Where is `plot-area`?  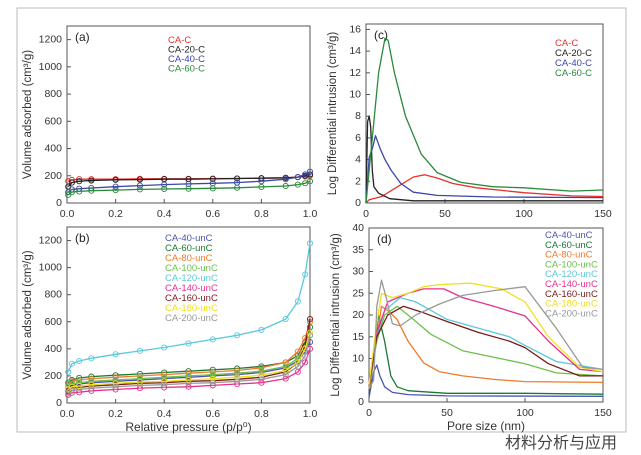 plot-area is located at coordinates (484, 113).